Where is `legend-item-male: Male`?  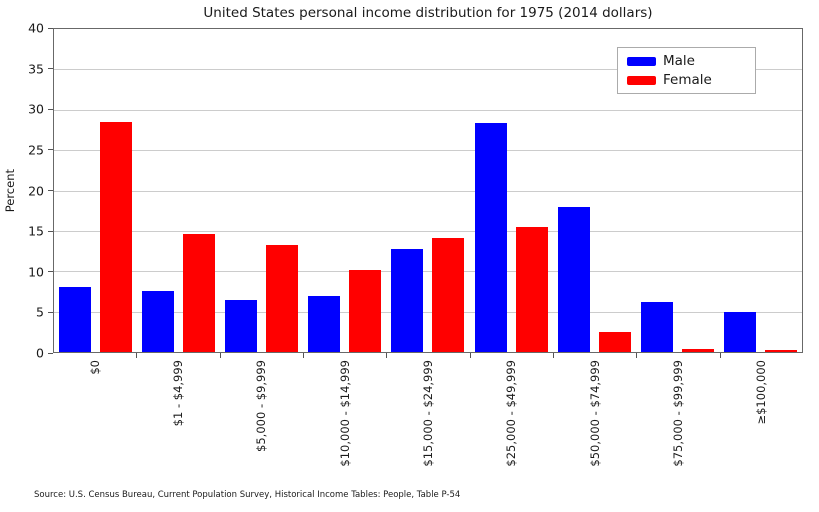
legend-item-male: Male is located at coordinates (687, 61).